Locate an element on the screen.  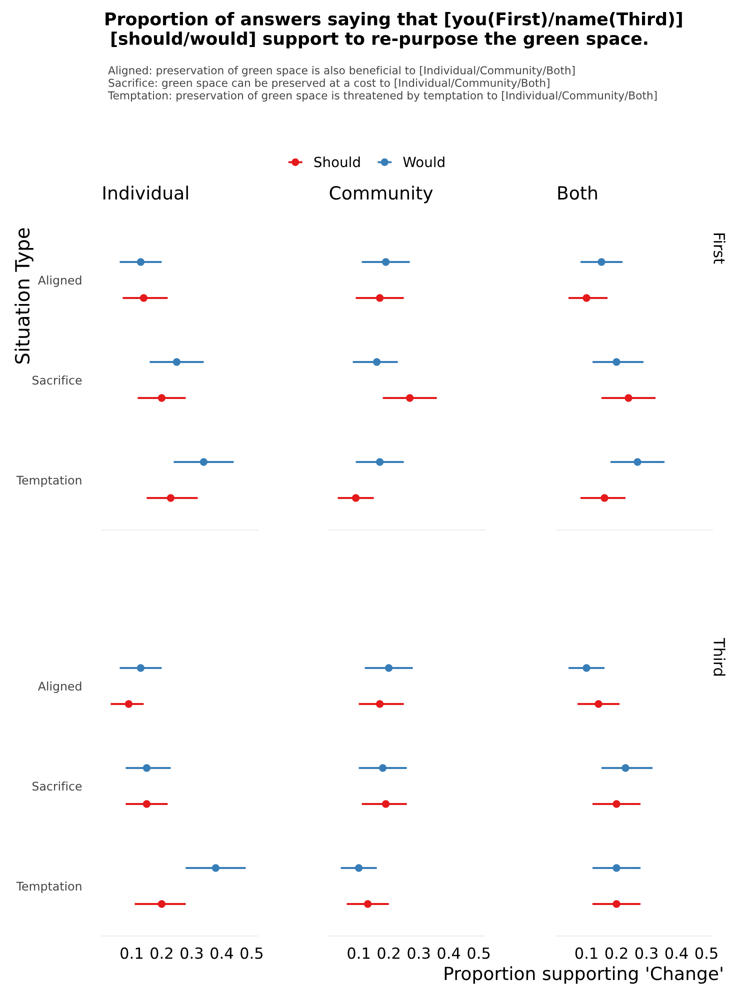
legend-label: Should is located at coordinates (337, 162).